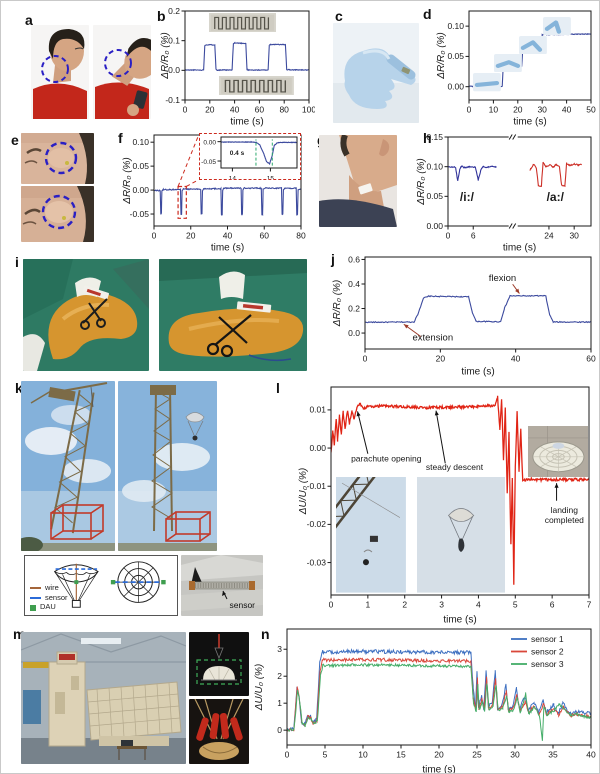 This screenshot has height=774, width=600. Describe the element at coordinates (549, 236) in the screenshot. I see `svg-text: 24` at that location.